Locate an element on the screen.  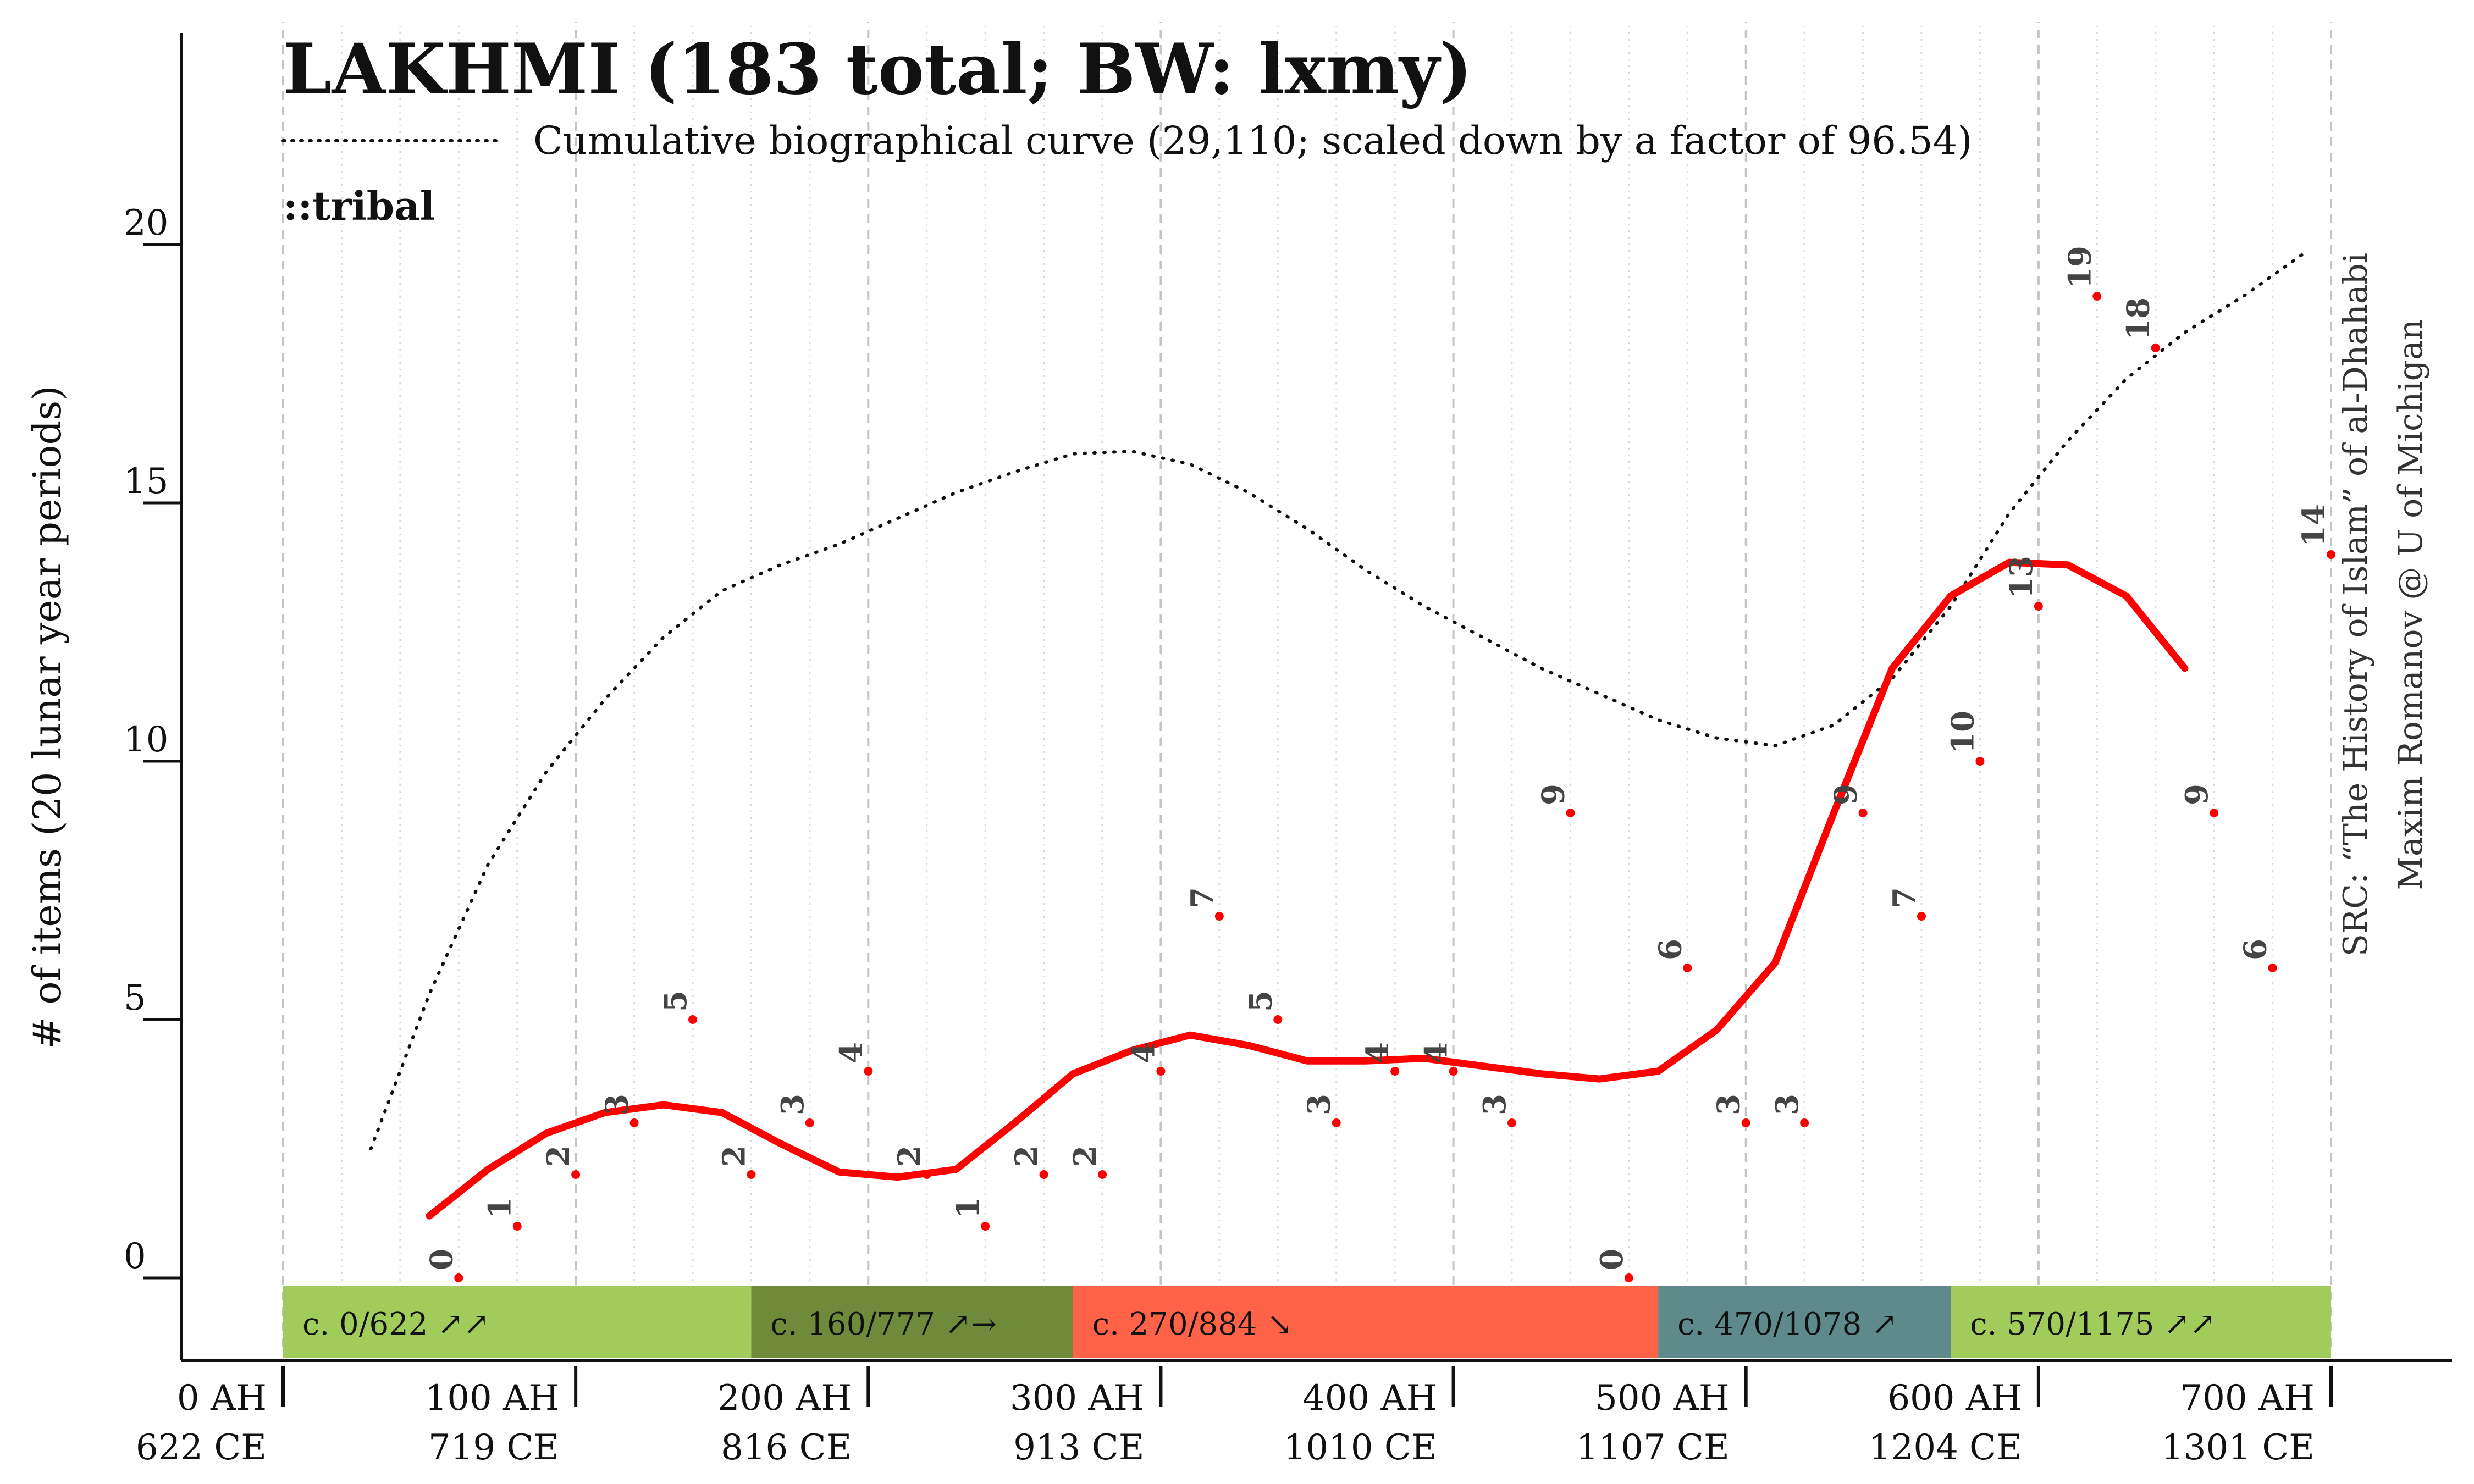
data-label-26: 10 is located at coordinates (1963, 732).